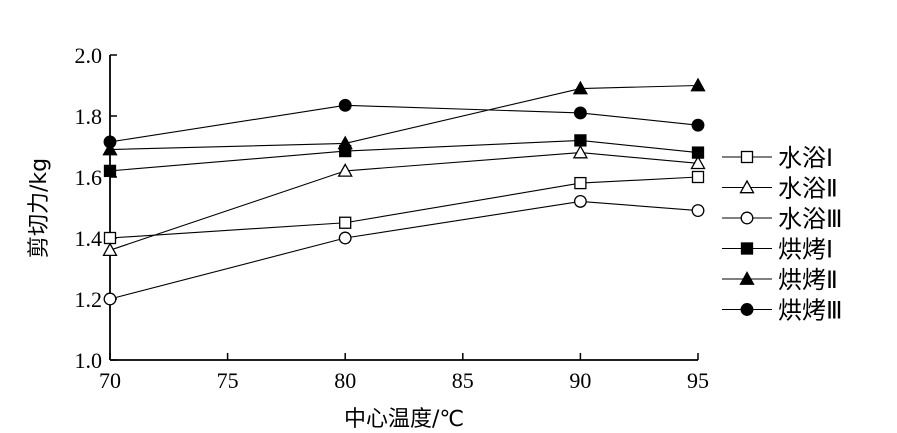  I want to click on legend-label: 烘烤Ⅱ, so click(808, 280).